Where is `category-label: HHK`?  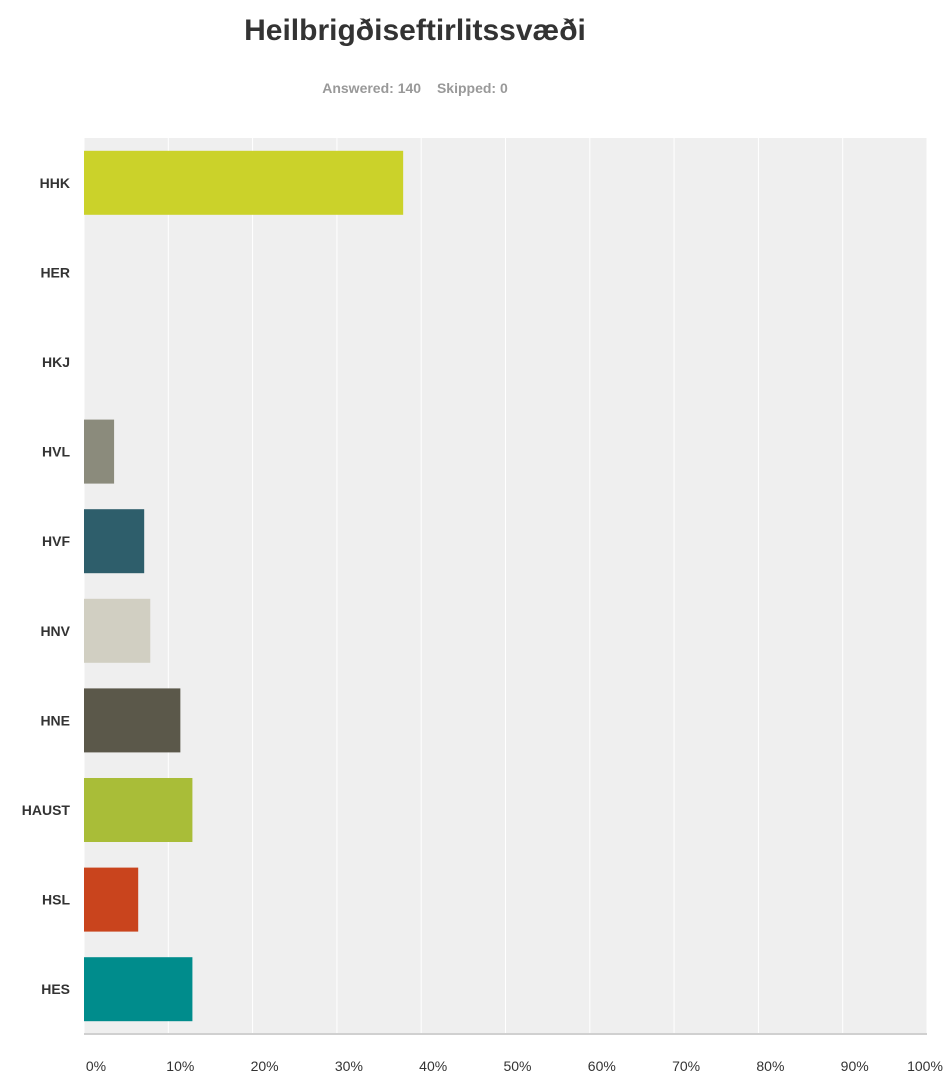 category-label: HHK is located at coordinates (55, 183).